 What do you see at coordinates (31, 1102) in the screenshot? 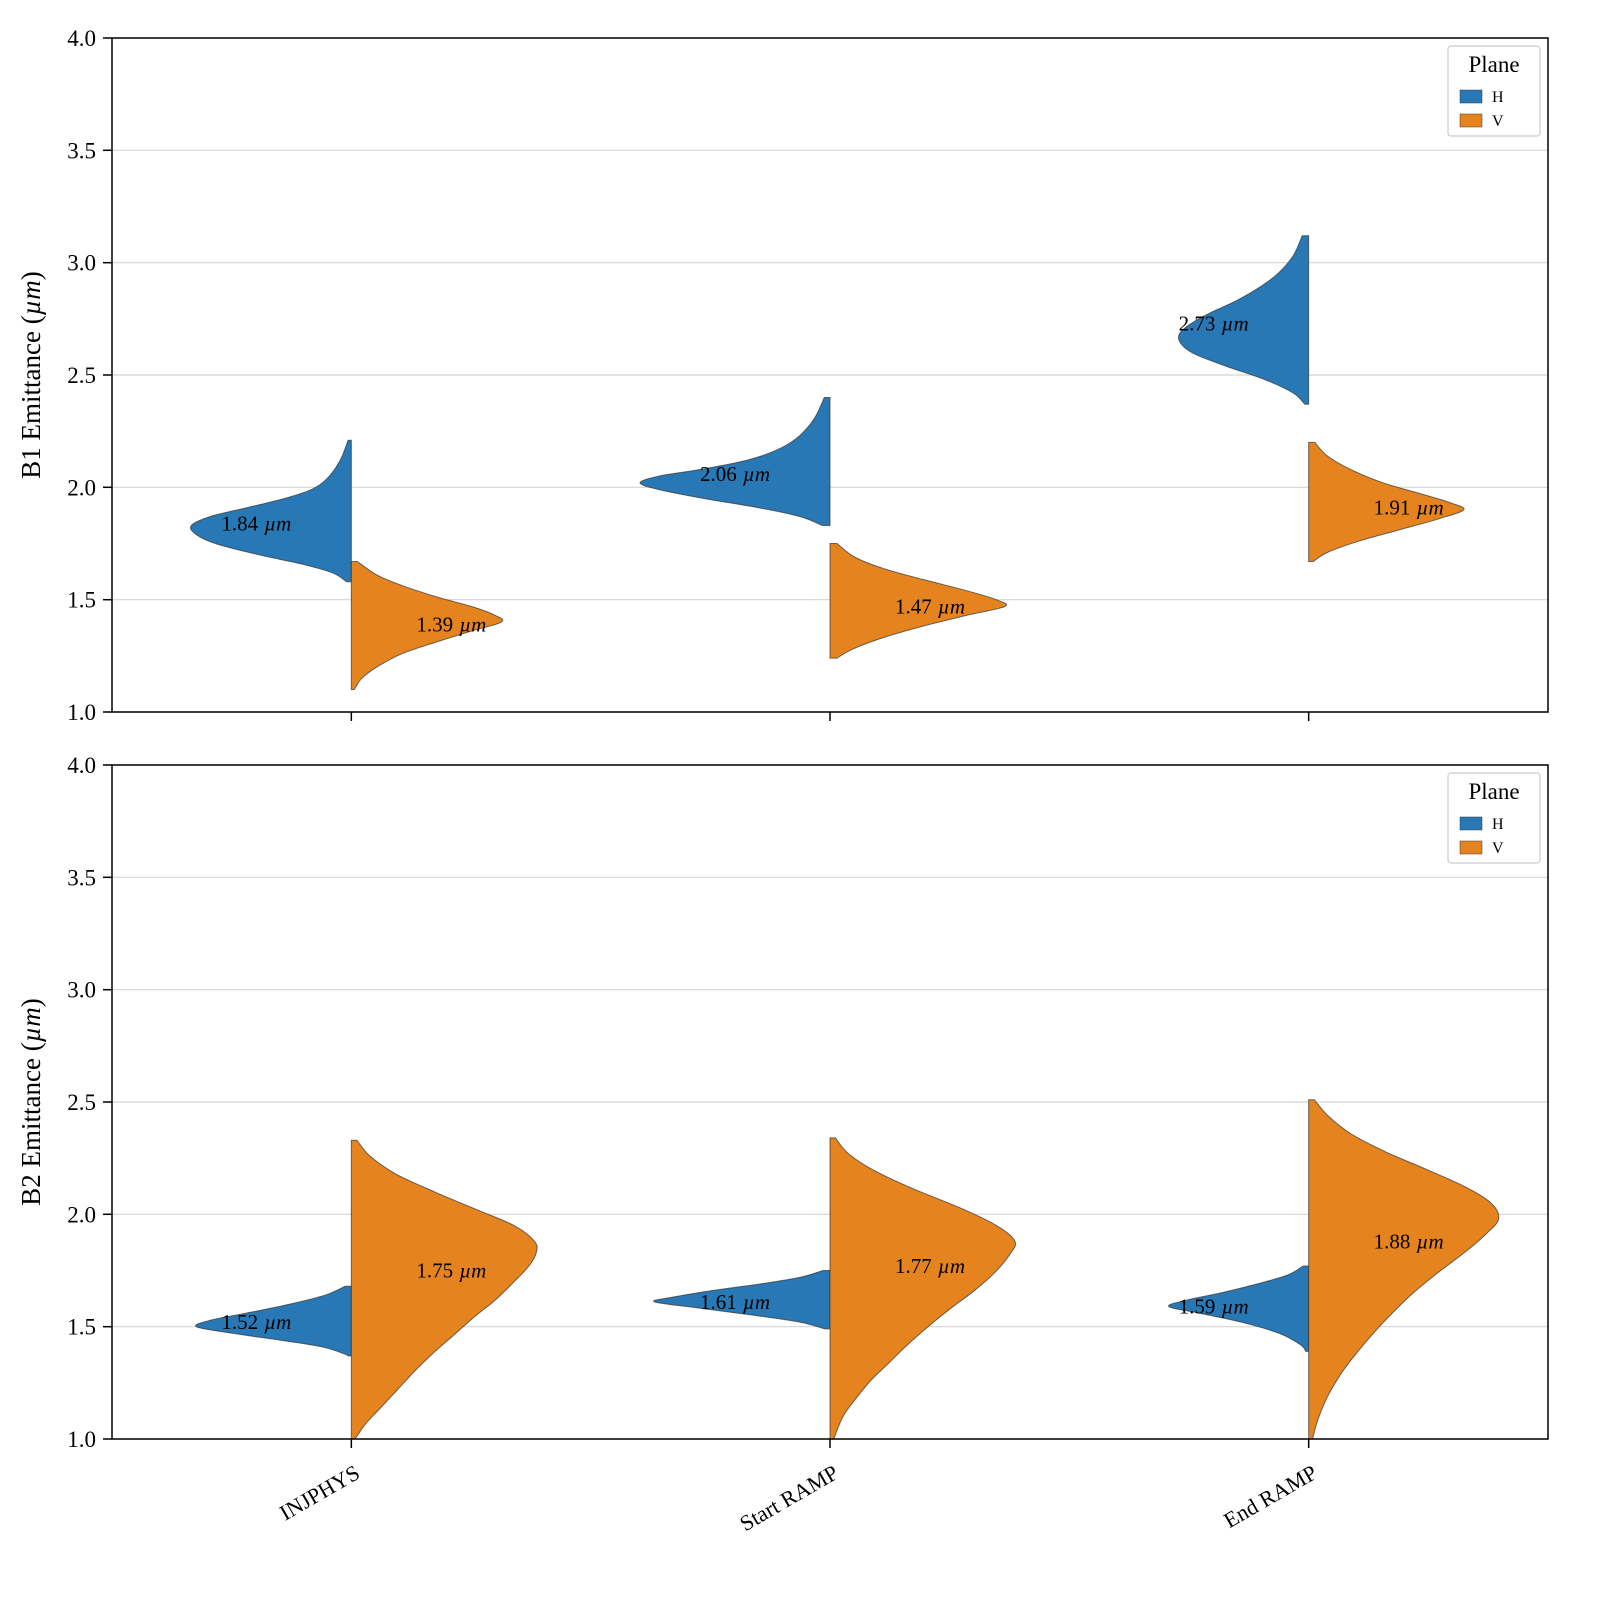
I see `y-axis-label-b2: B2 Emittance (µm)` at bounding box center [31, 1102].